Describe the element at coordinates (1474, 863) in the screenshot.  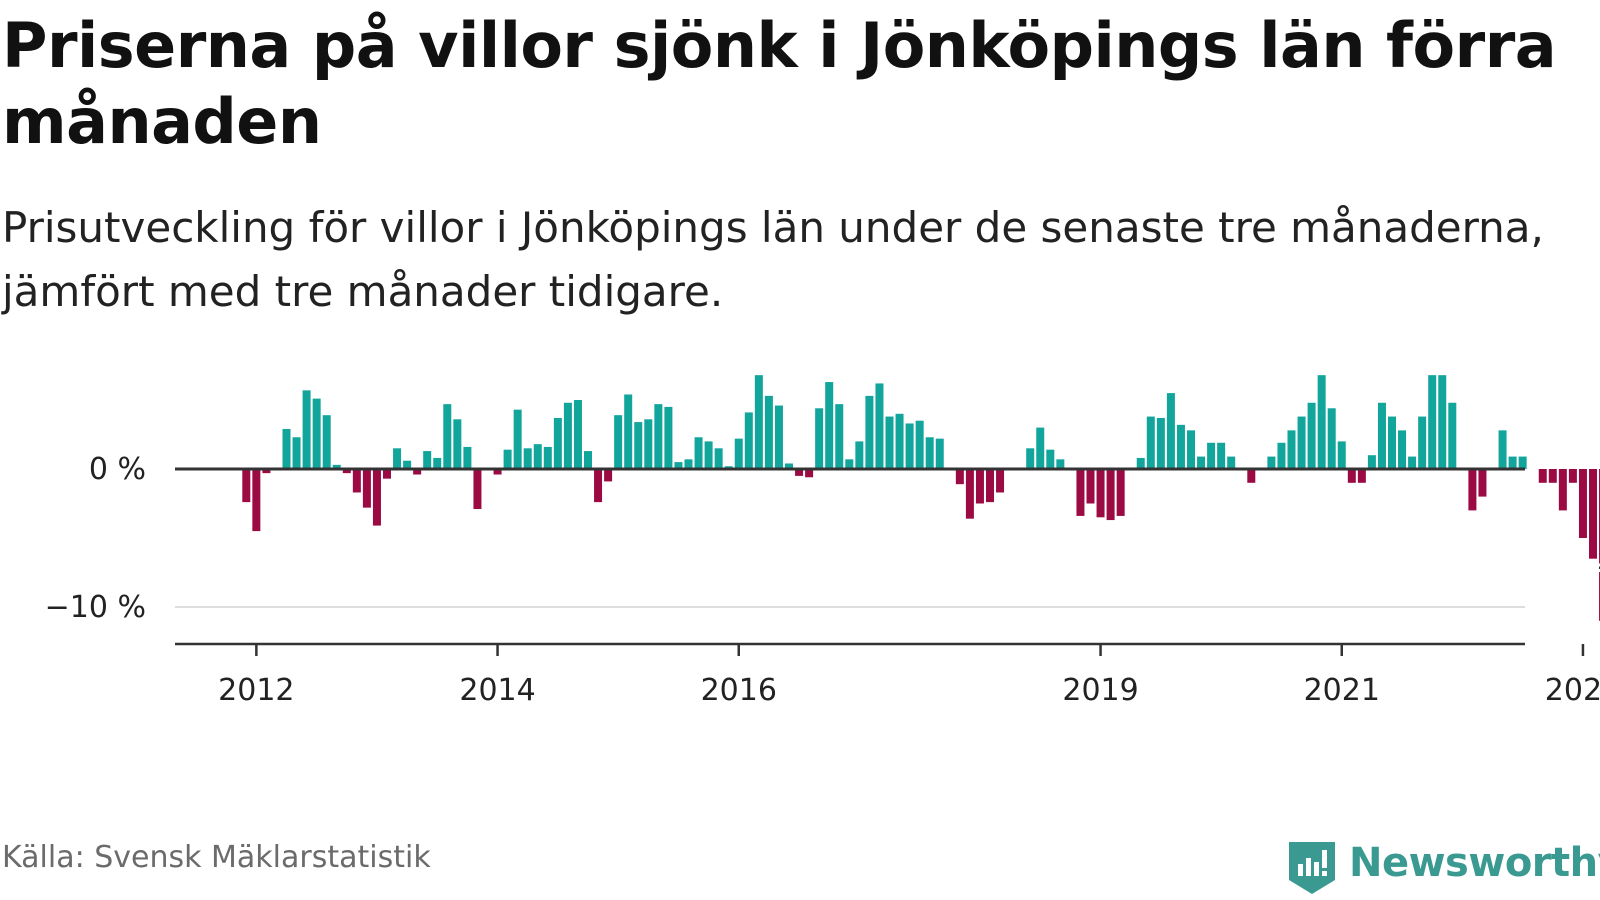
I see `brand-name: Newsworthy` at that location.